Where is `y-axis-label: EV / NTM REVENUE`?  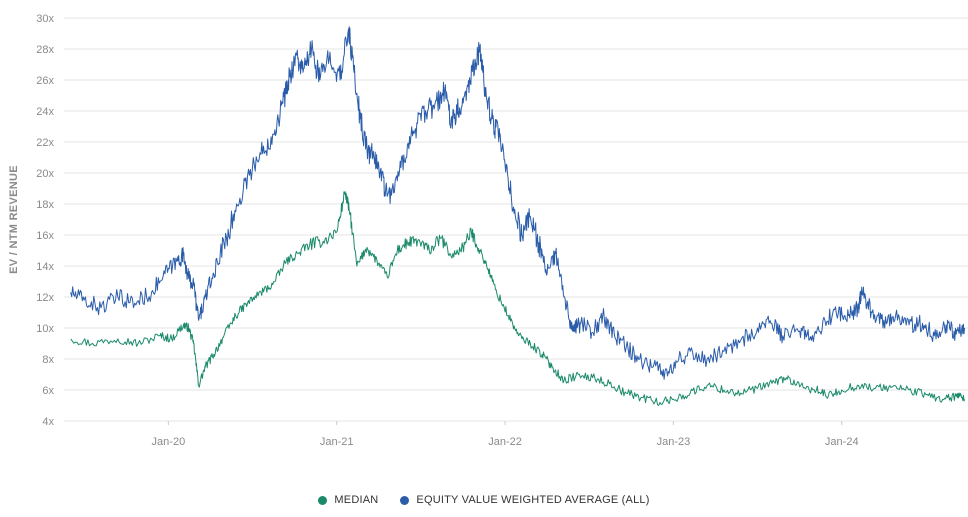
y-axis-label: EV / NTM REVENUE is located at coordinates (14, 219).